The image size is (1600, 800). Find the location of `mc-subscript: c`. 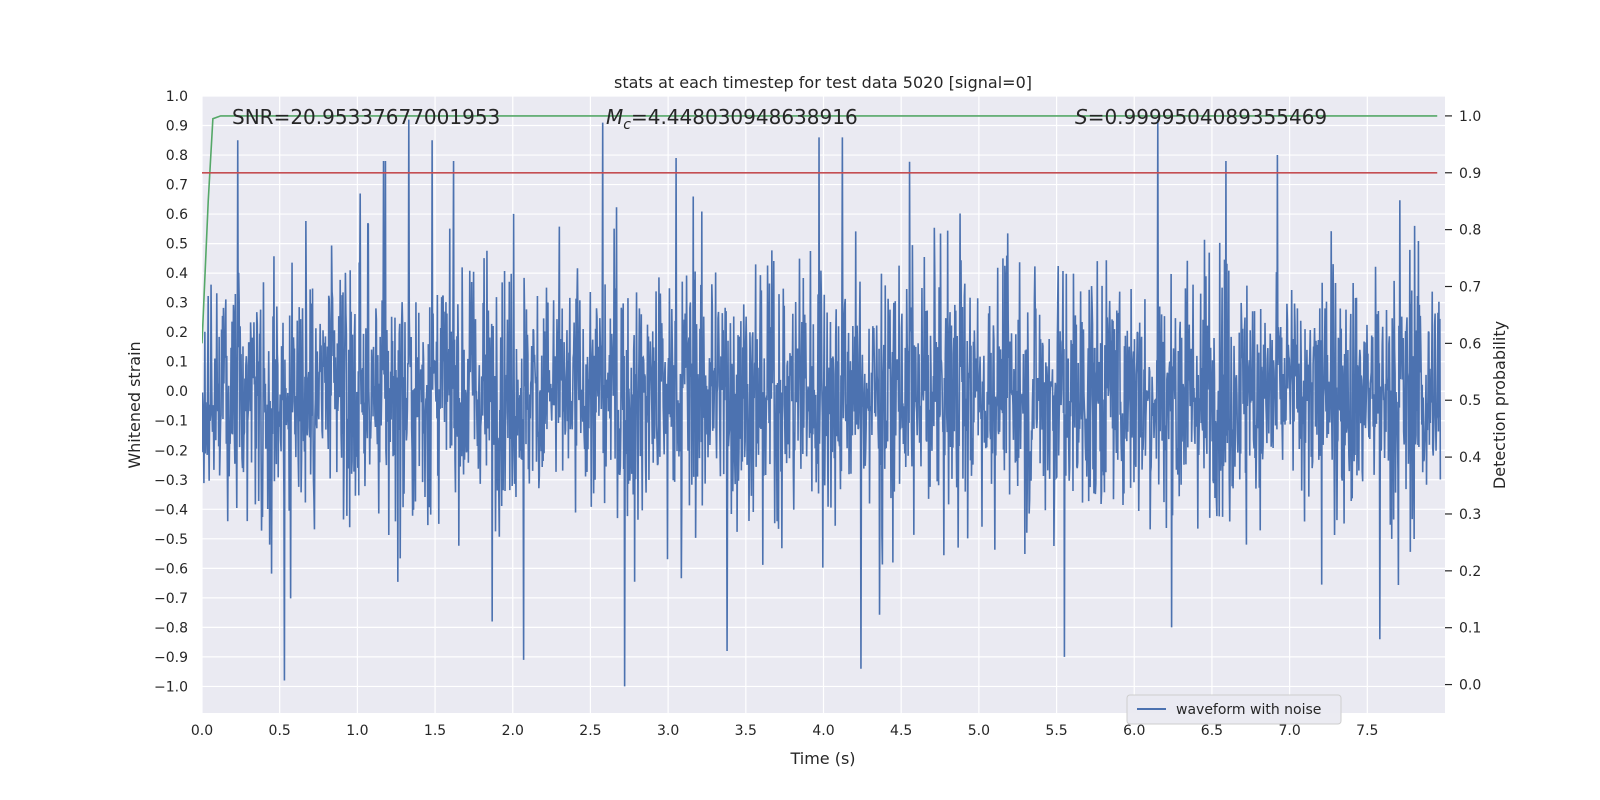

mc-subscript: c is located at coordinates (627, 125).